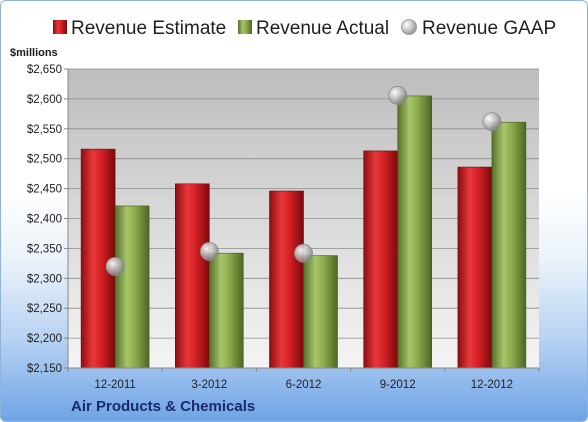 This screenshot has width=588, height=422. I want to click on x-axis-categories: 12-2011 3-2012 6-2012 9-2012 12-2012, so click(303, 379).